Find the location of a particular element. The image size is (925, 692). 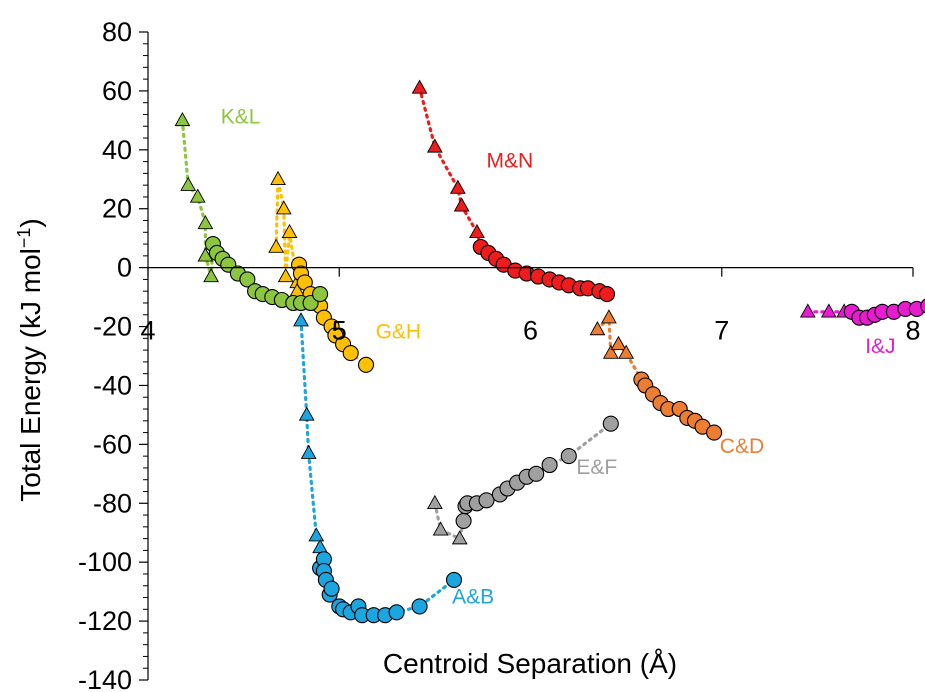

y-axis-title-superscript: −1 is located at coordinates (24, 238).